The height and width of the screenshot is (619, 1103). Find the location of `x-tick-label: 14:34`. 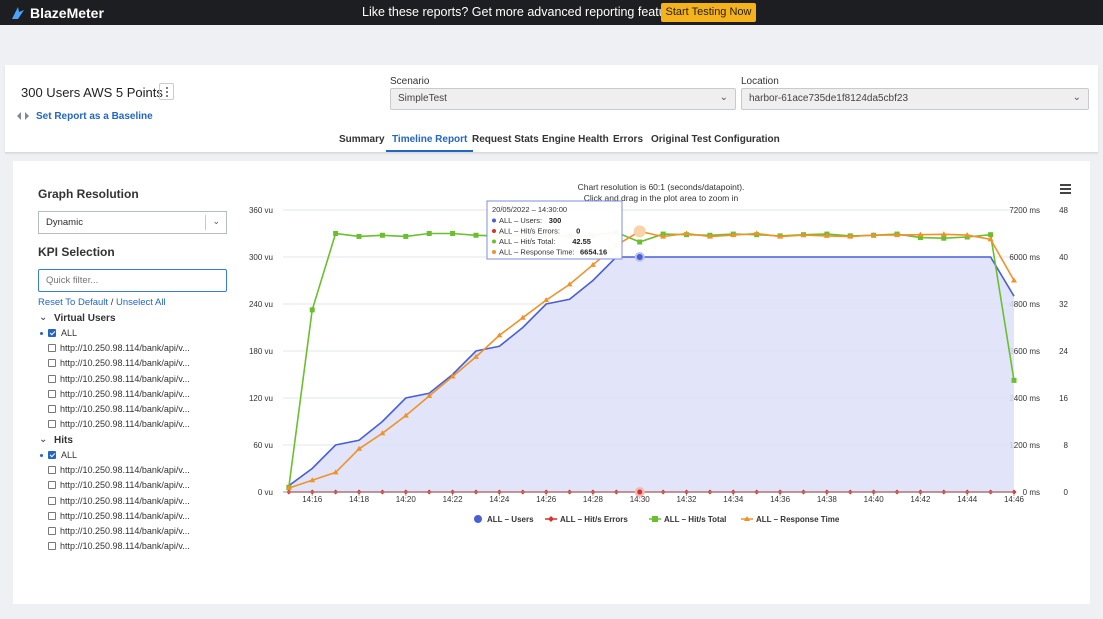

x-tick-label: 14:34 is located at coordinates (733, 499).